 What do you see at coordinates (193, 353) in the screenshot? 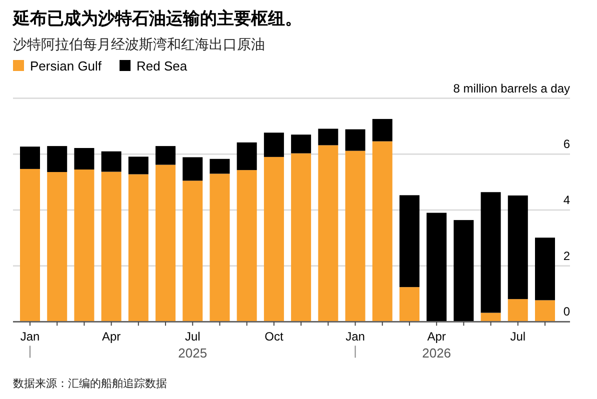
I see `text: 2025` at bounding box center [193, 353].